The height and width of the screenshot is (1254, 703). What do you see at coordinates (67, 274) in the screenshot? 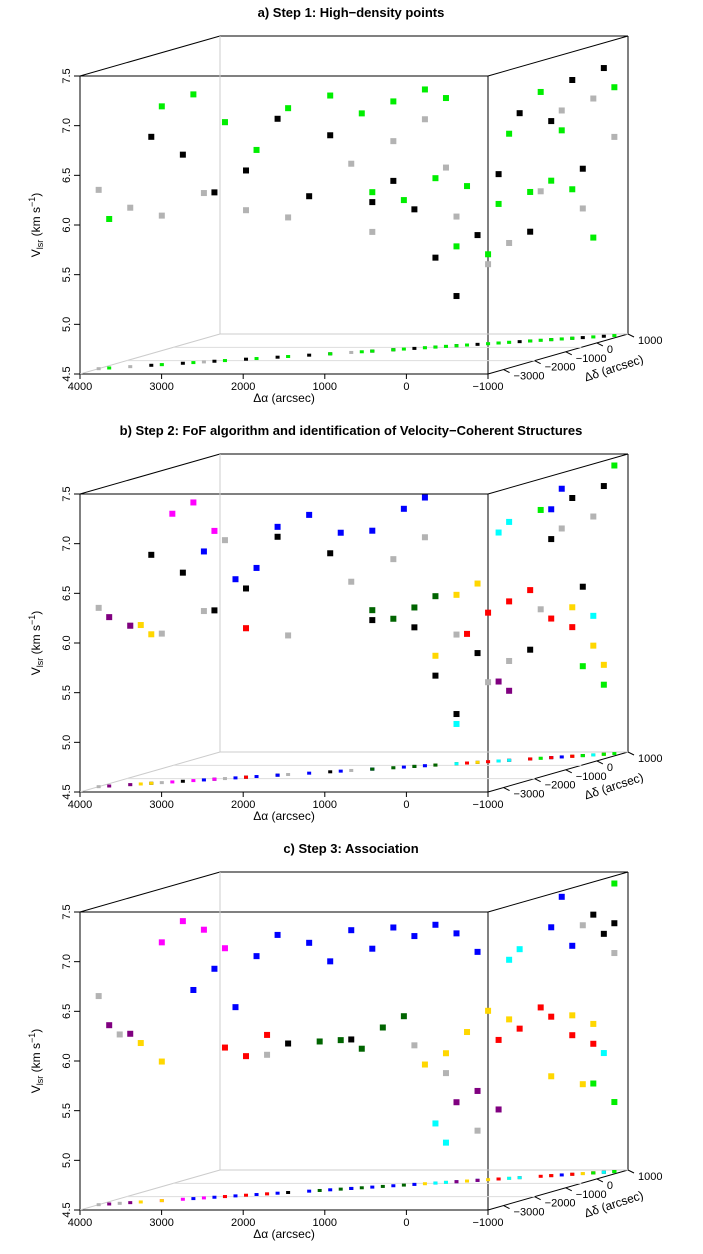
I see `y-tick-label: 5.5` at bounding box center [67, 274].